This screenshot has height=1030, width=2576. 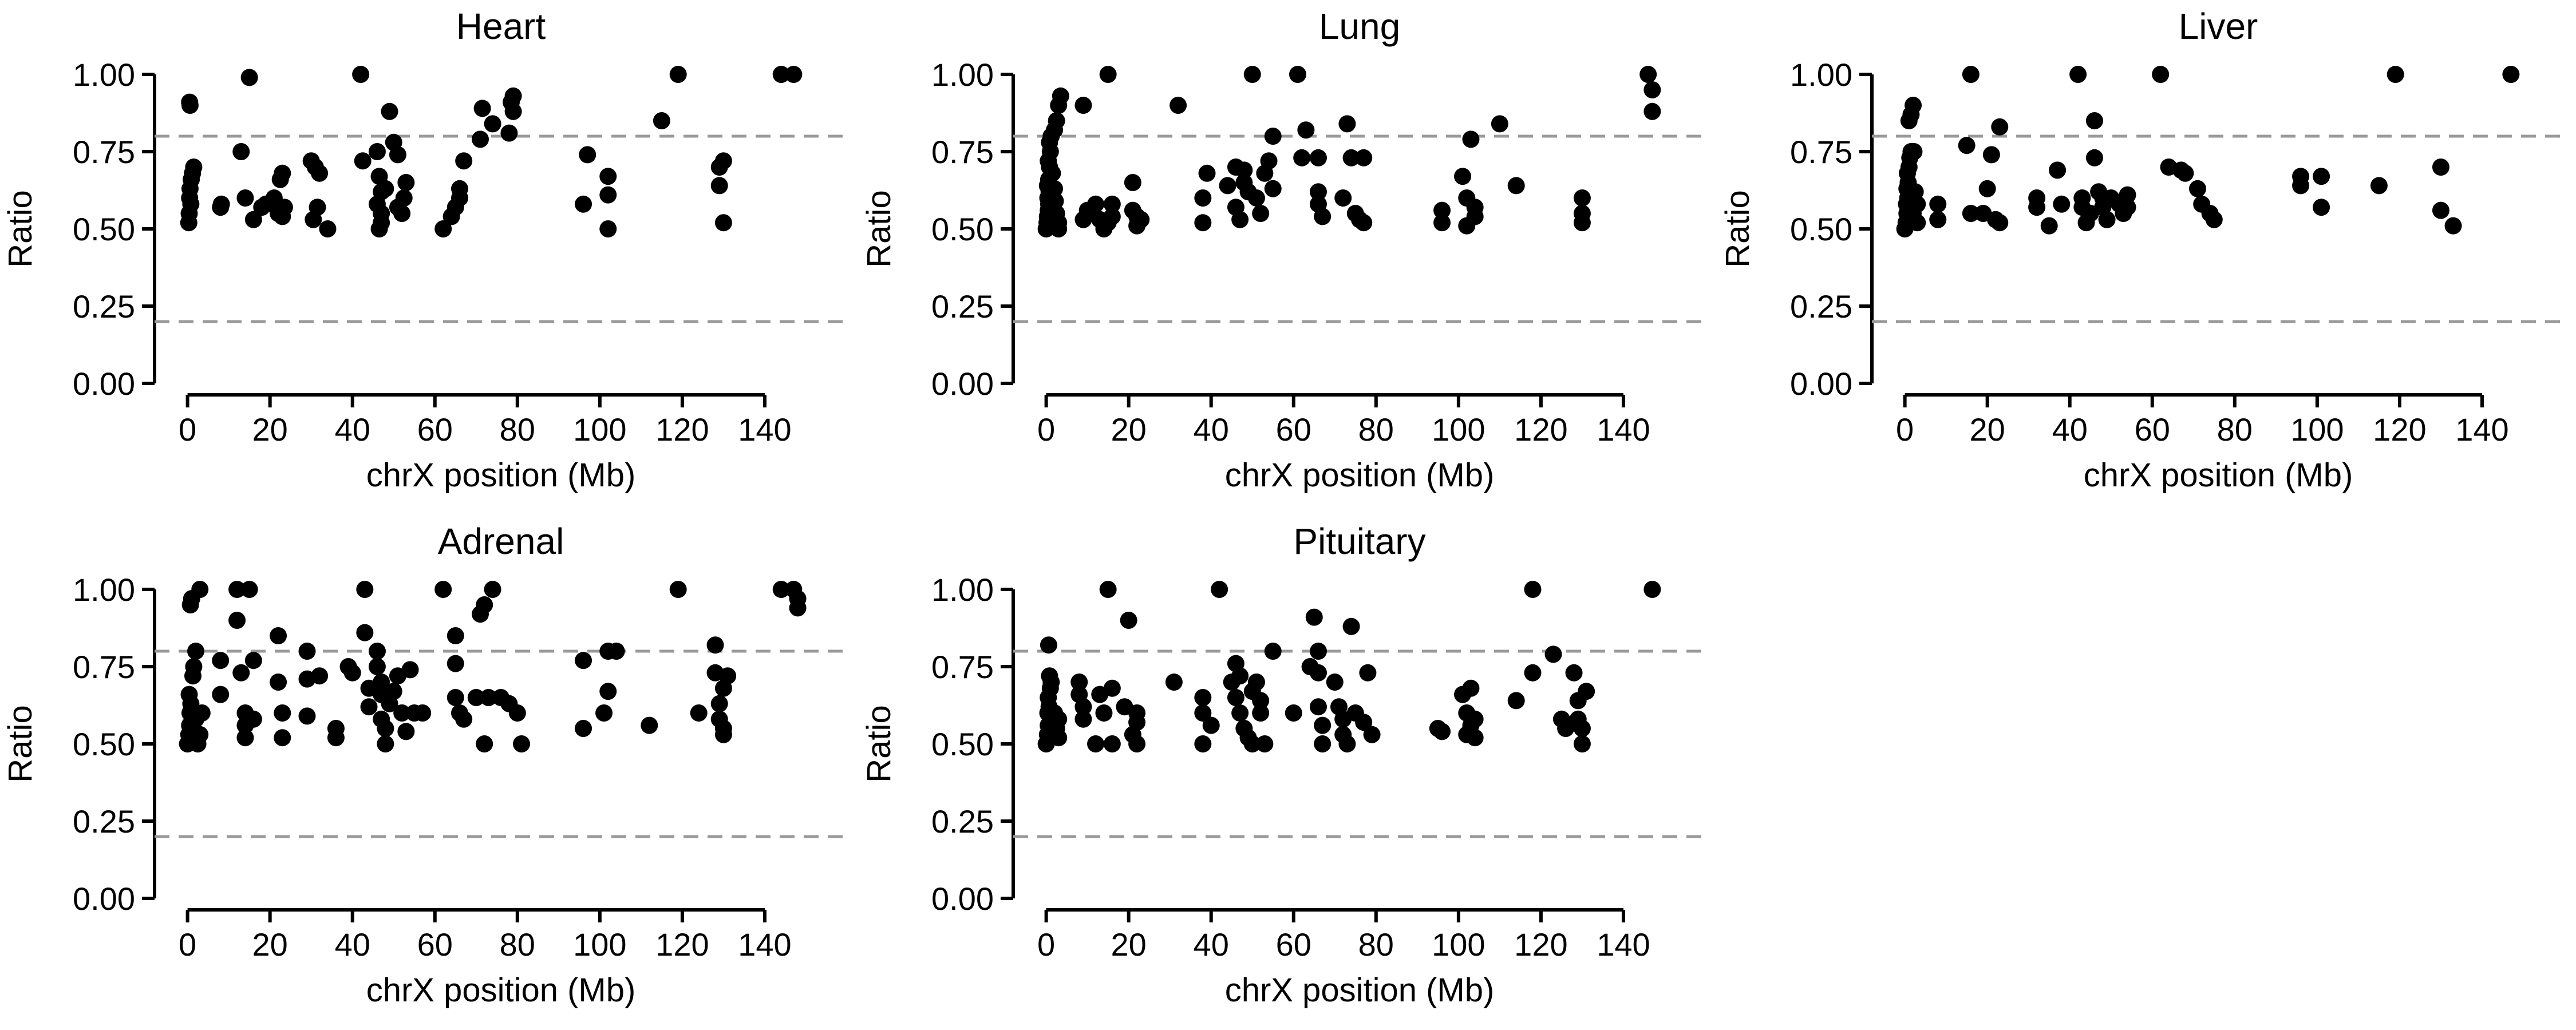 I want to click on x-tick-label: 20, so click(x=1129, y=429).